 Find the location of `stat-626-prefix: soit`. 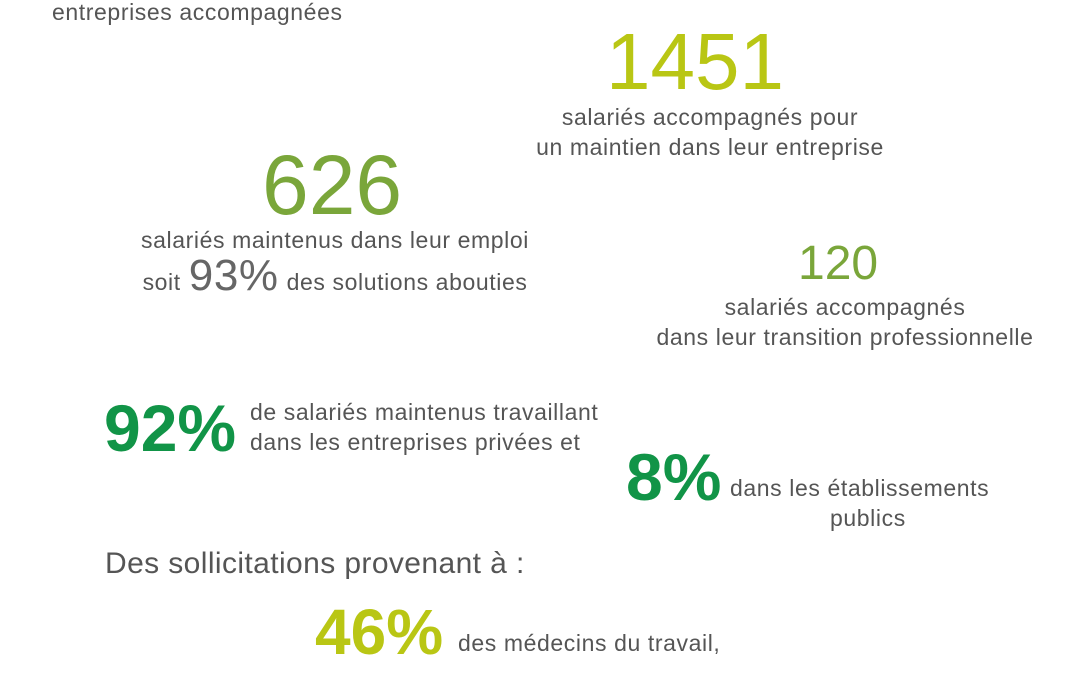

stat-626-prefix: soit is located at coordinates (161, 282).